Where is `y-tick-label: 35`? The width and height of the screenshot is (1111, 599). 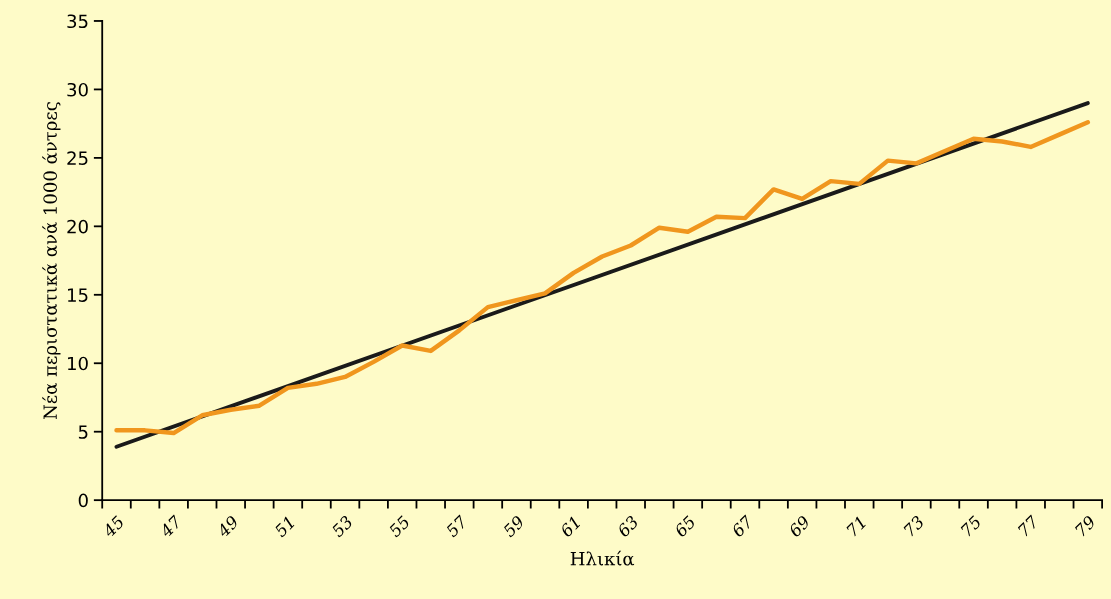 y-tick-label: 35 is located at coordinates (77, 21).